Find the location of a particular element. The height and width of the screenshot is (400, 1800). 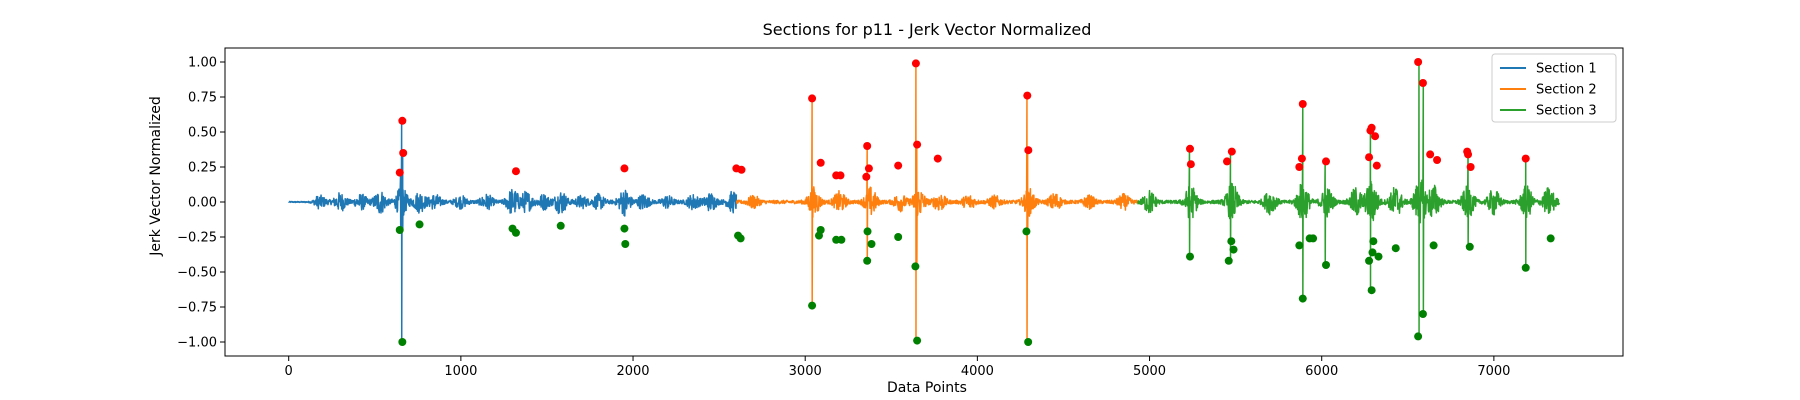

x-tick-label-1: 1000 is located at coordinates (460, 371).